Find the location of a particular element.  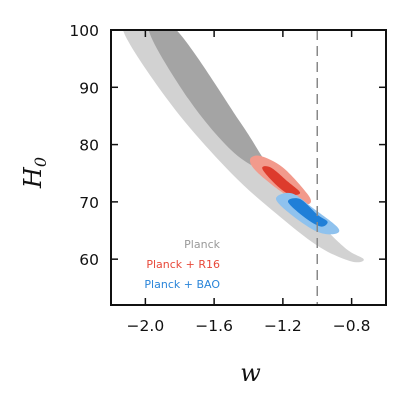

y-tick-label: 90 is located at coordinates (89, 88).